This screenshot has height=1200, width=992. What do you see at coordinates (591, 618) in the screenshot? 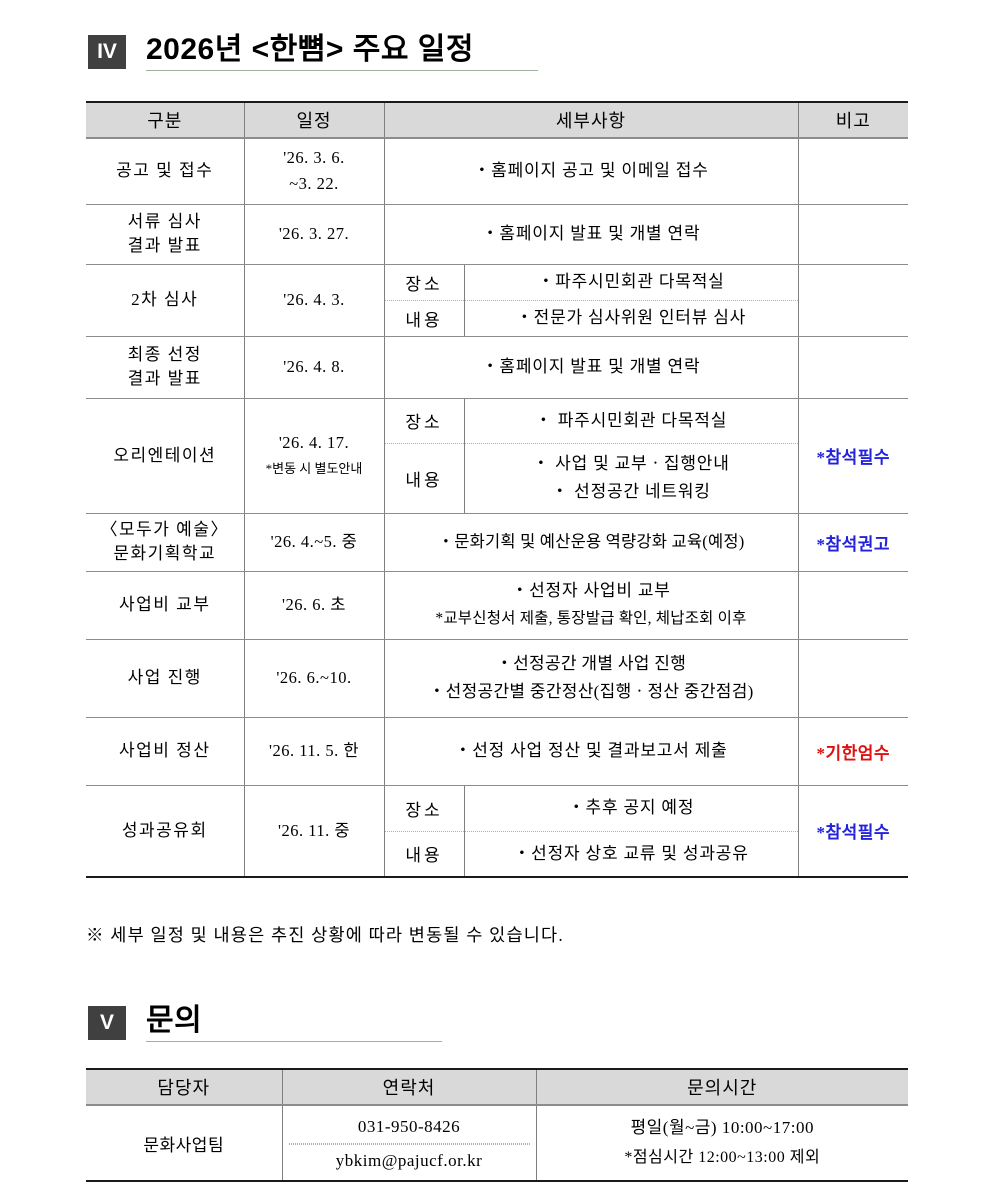
I see `detail-note: *교부신청서 제출, 통장발급 확인, 체납조회 이후` at bounding box center [591, 618].